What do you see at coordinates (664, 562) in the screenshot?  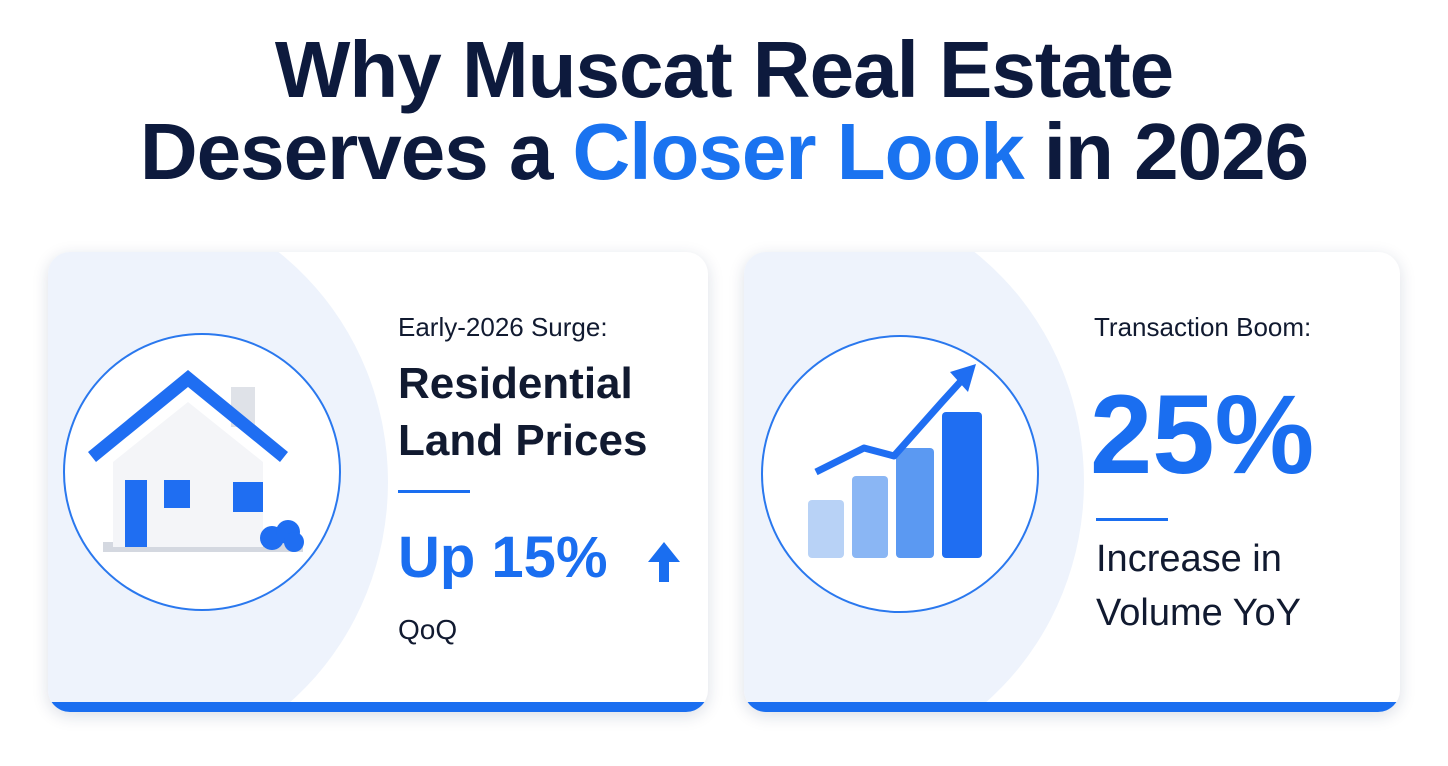 I see `up-arrow` at bounding box center [664, 562].